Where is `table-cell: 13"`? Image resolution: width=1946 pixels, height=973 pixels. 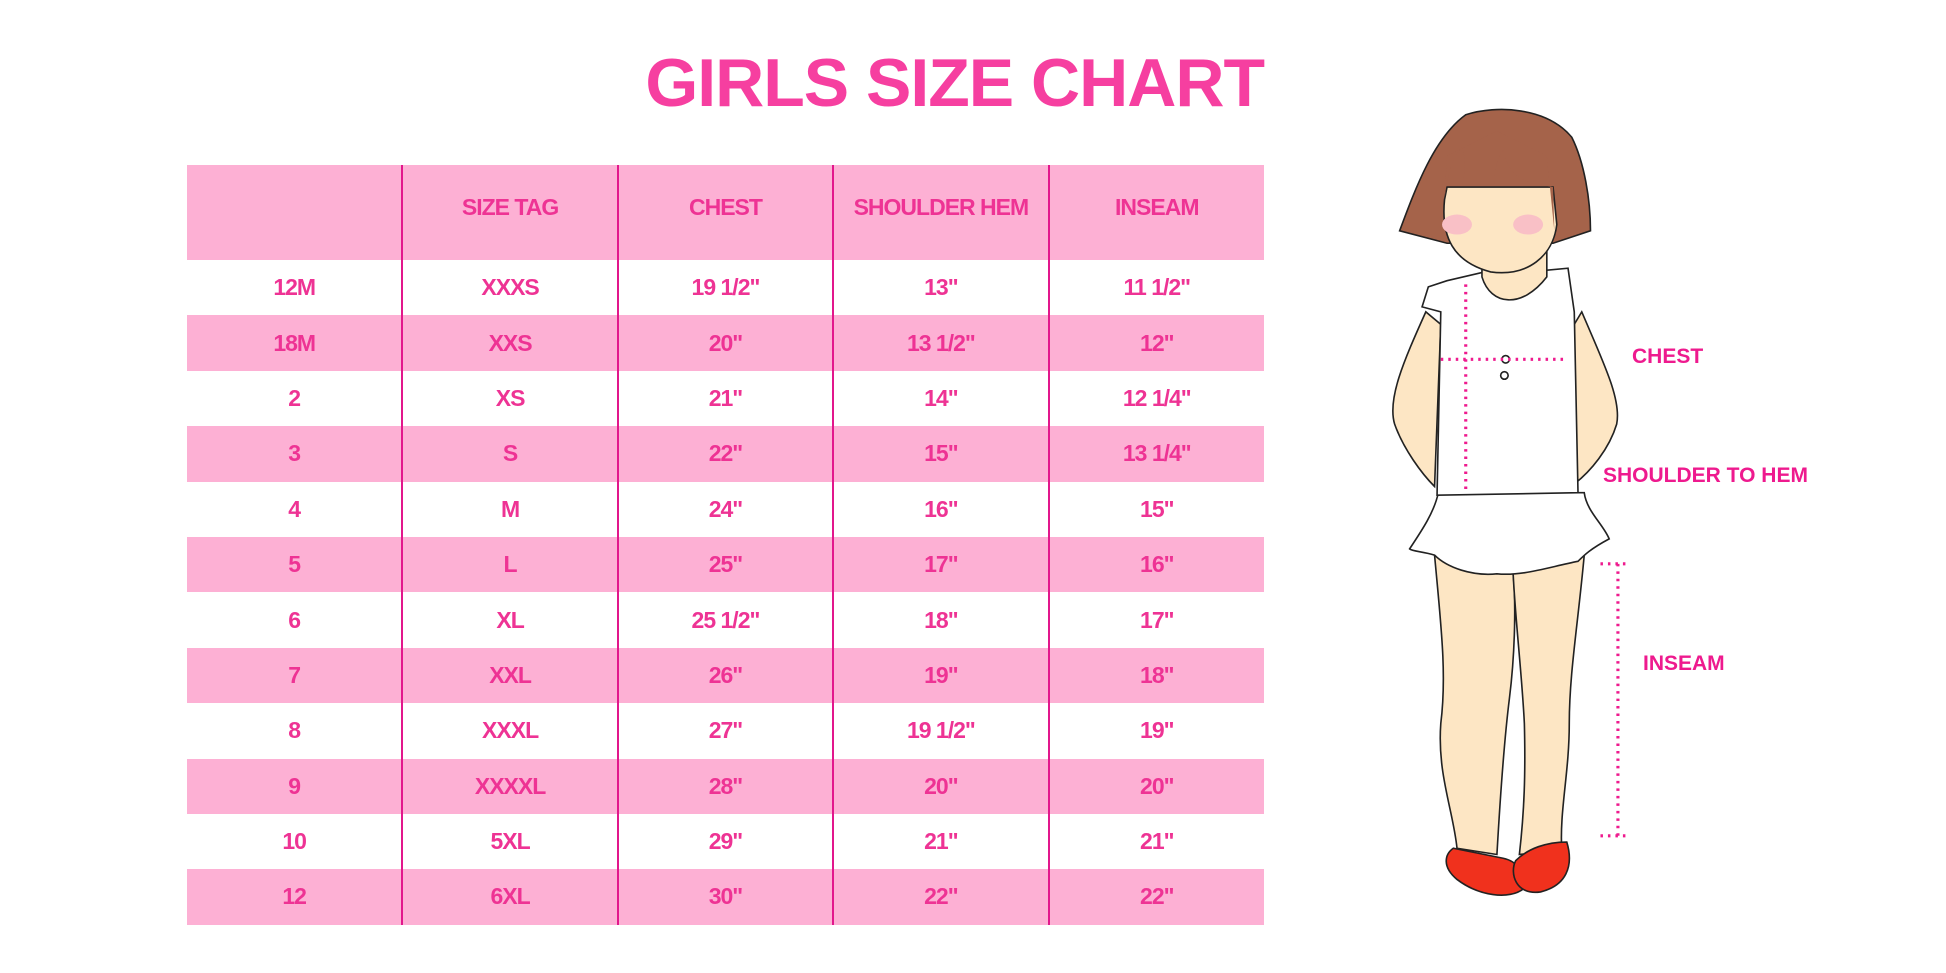
table-cell: 13" is located at coordinates (940, 288).